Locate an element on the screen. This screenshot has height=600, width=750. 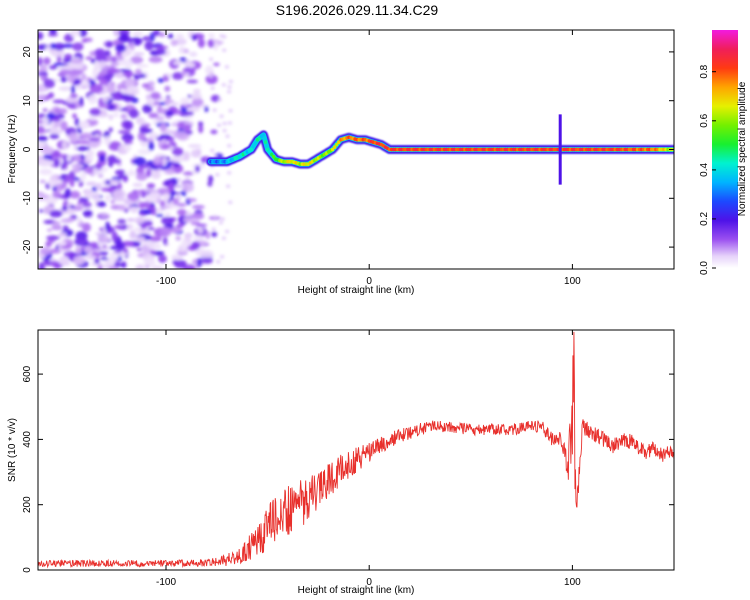
snr-y-tick-label: 400 is located at coordinates (27, 439).